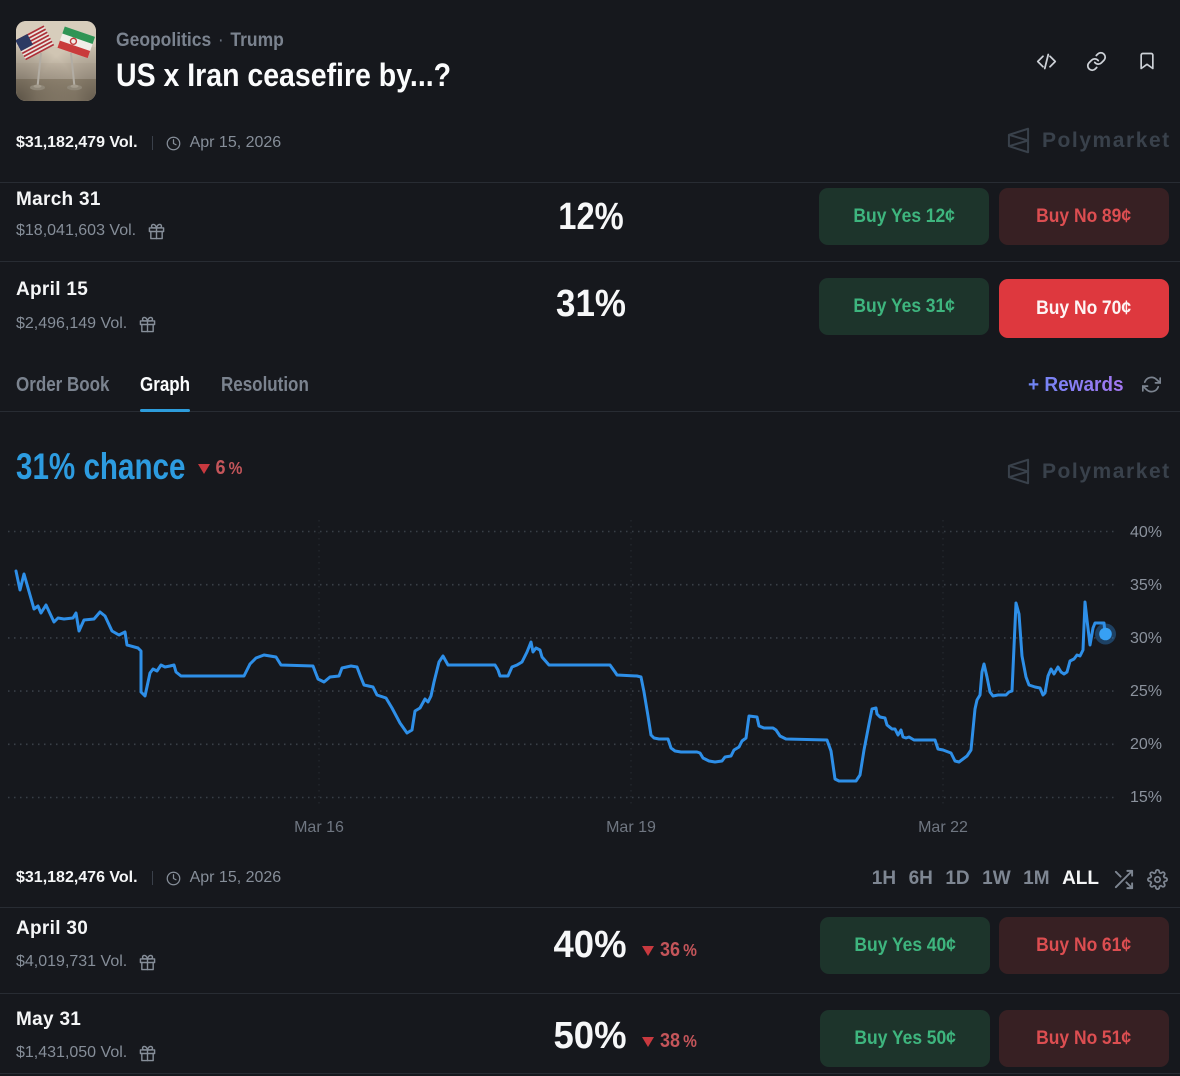 This screenshot has width=1180, height=1076. What do you see at coordinates (1146, 744) in the screenshot?
I see `svg-text: 20%` at bounding box center [1146, 744].